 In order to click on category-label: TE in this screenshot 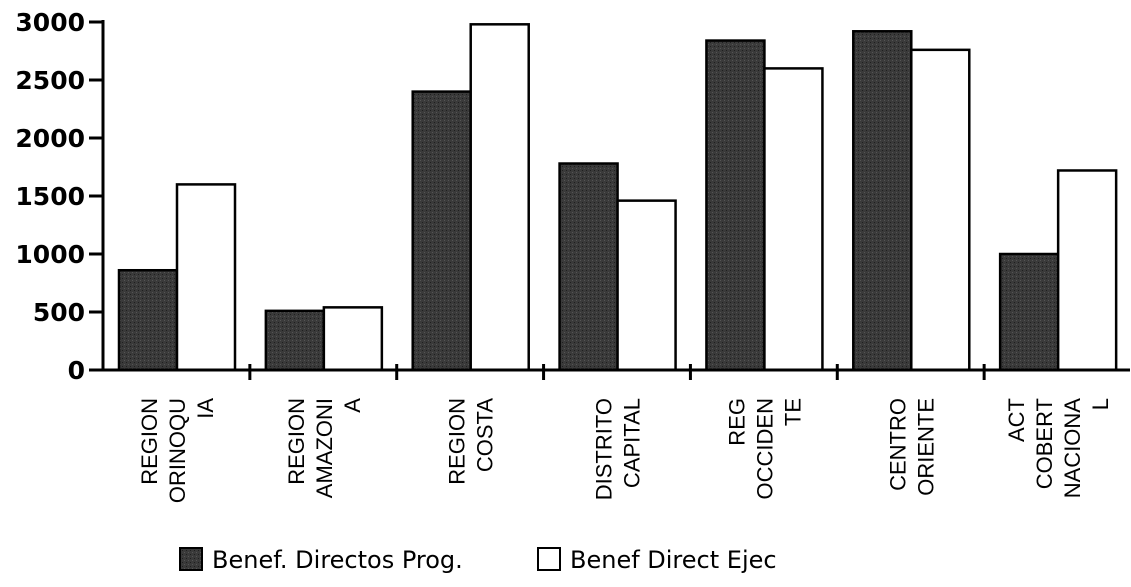, I will do `click(792, 412)`.